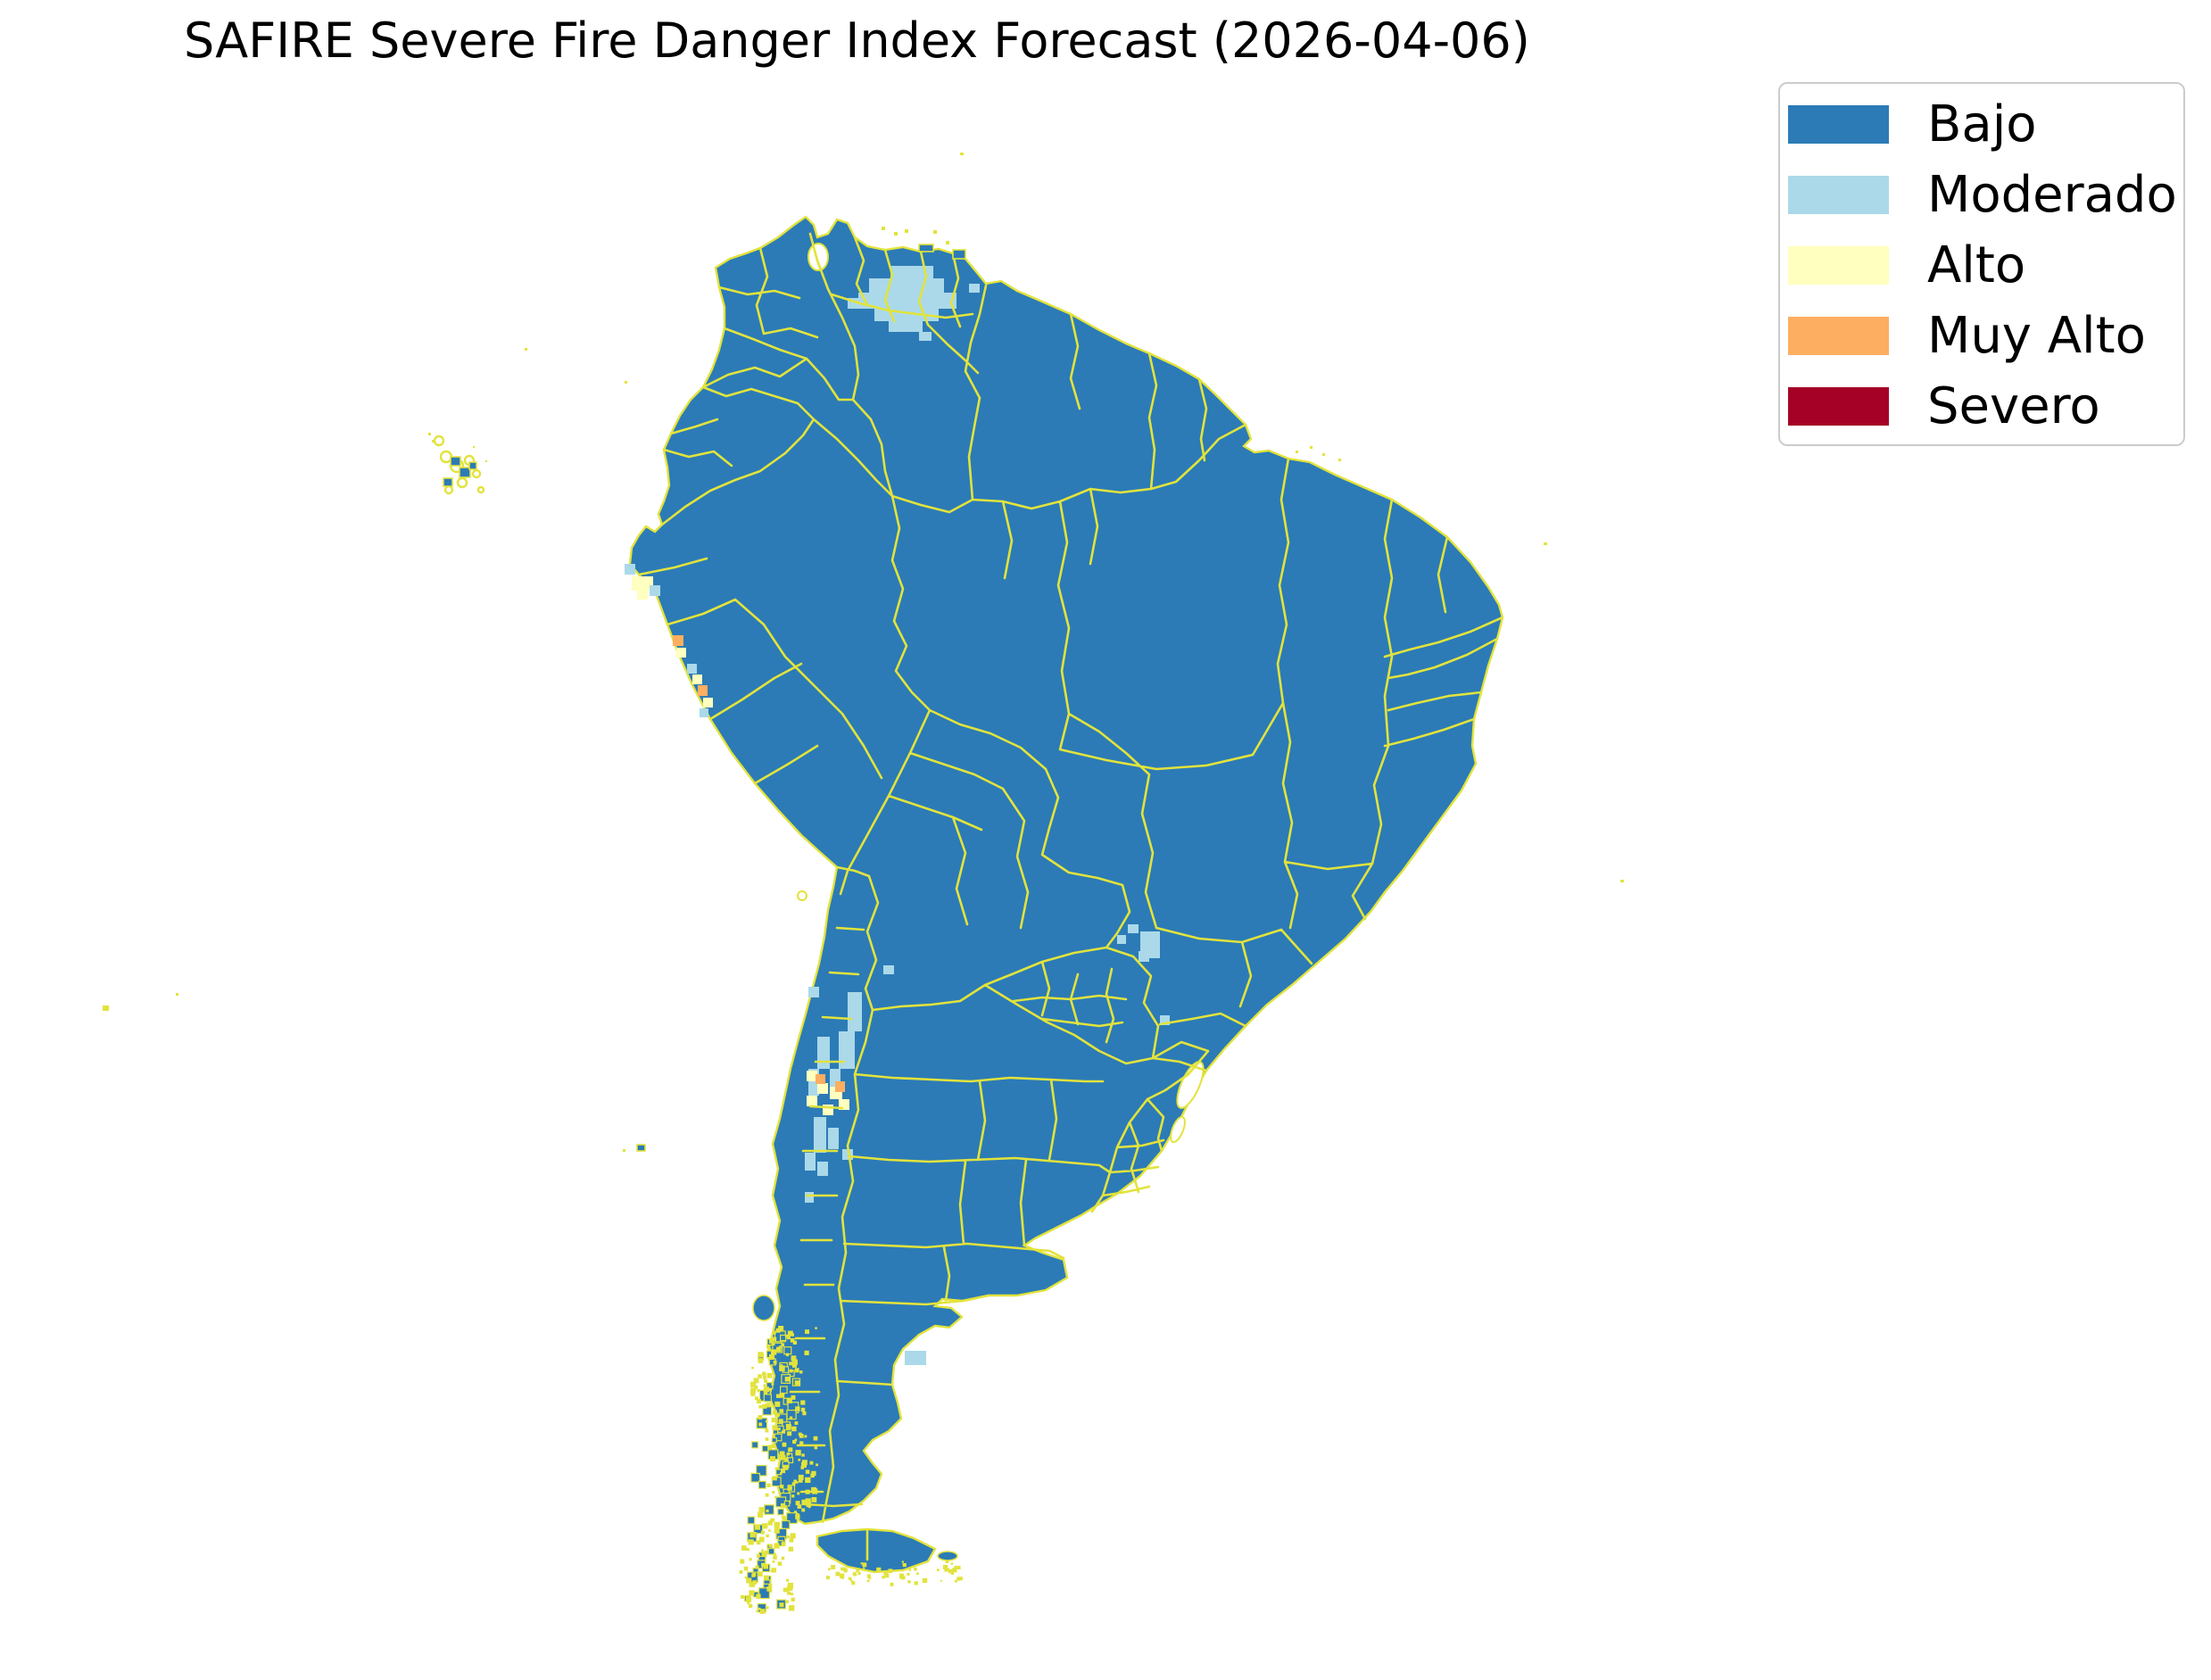 The image size is (2211, 1680). Describe the element at coordinates (106, 1008) in the screenshot. I see `easter-island` at that location.